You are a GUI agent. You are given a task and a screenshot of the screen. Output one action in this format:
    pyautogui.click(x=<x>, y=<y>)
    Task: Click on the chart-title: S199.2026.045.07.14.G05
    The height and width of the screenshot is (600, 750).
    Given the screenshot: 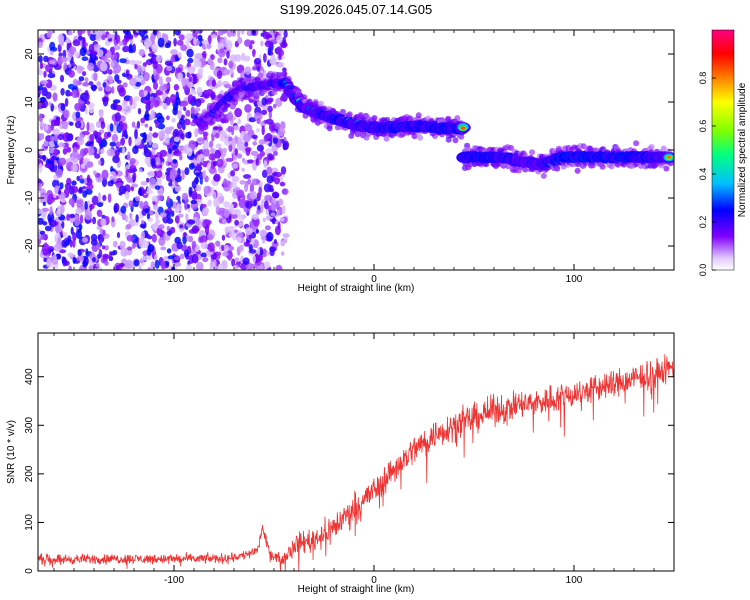 What is the action you would take?
    pyautogui.click(x=356, y=9)
    